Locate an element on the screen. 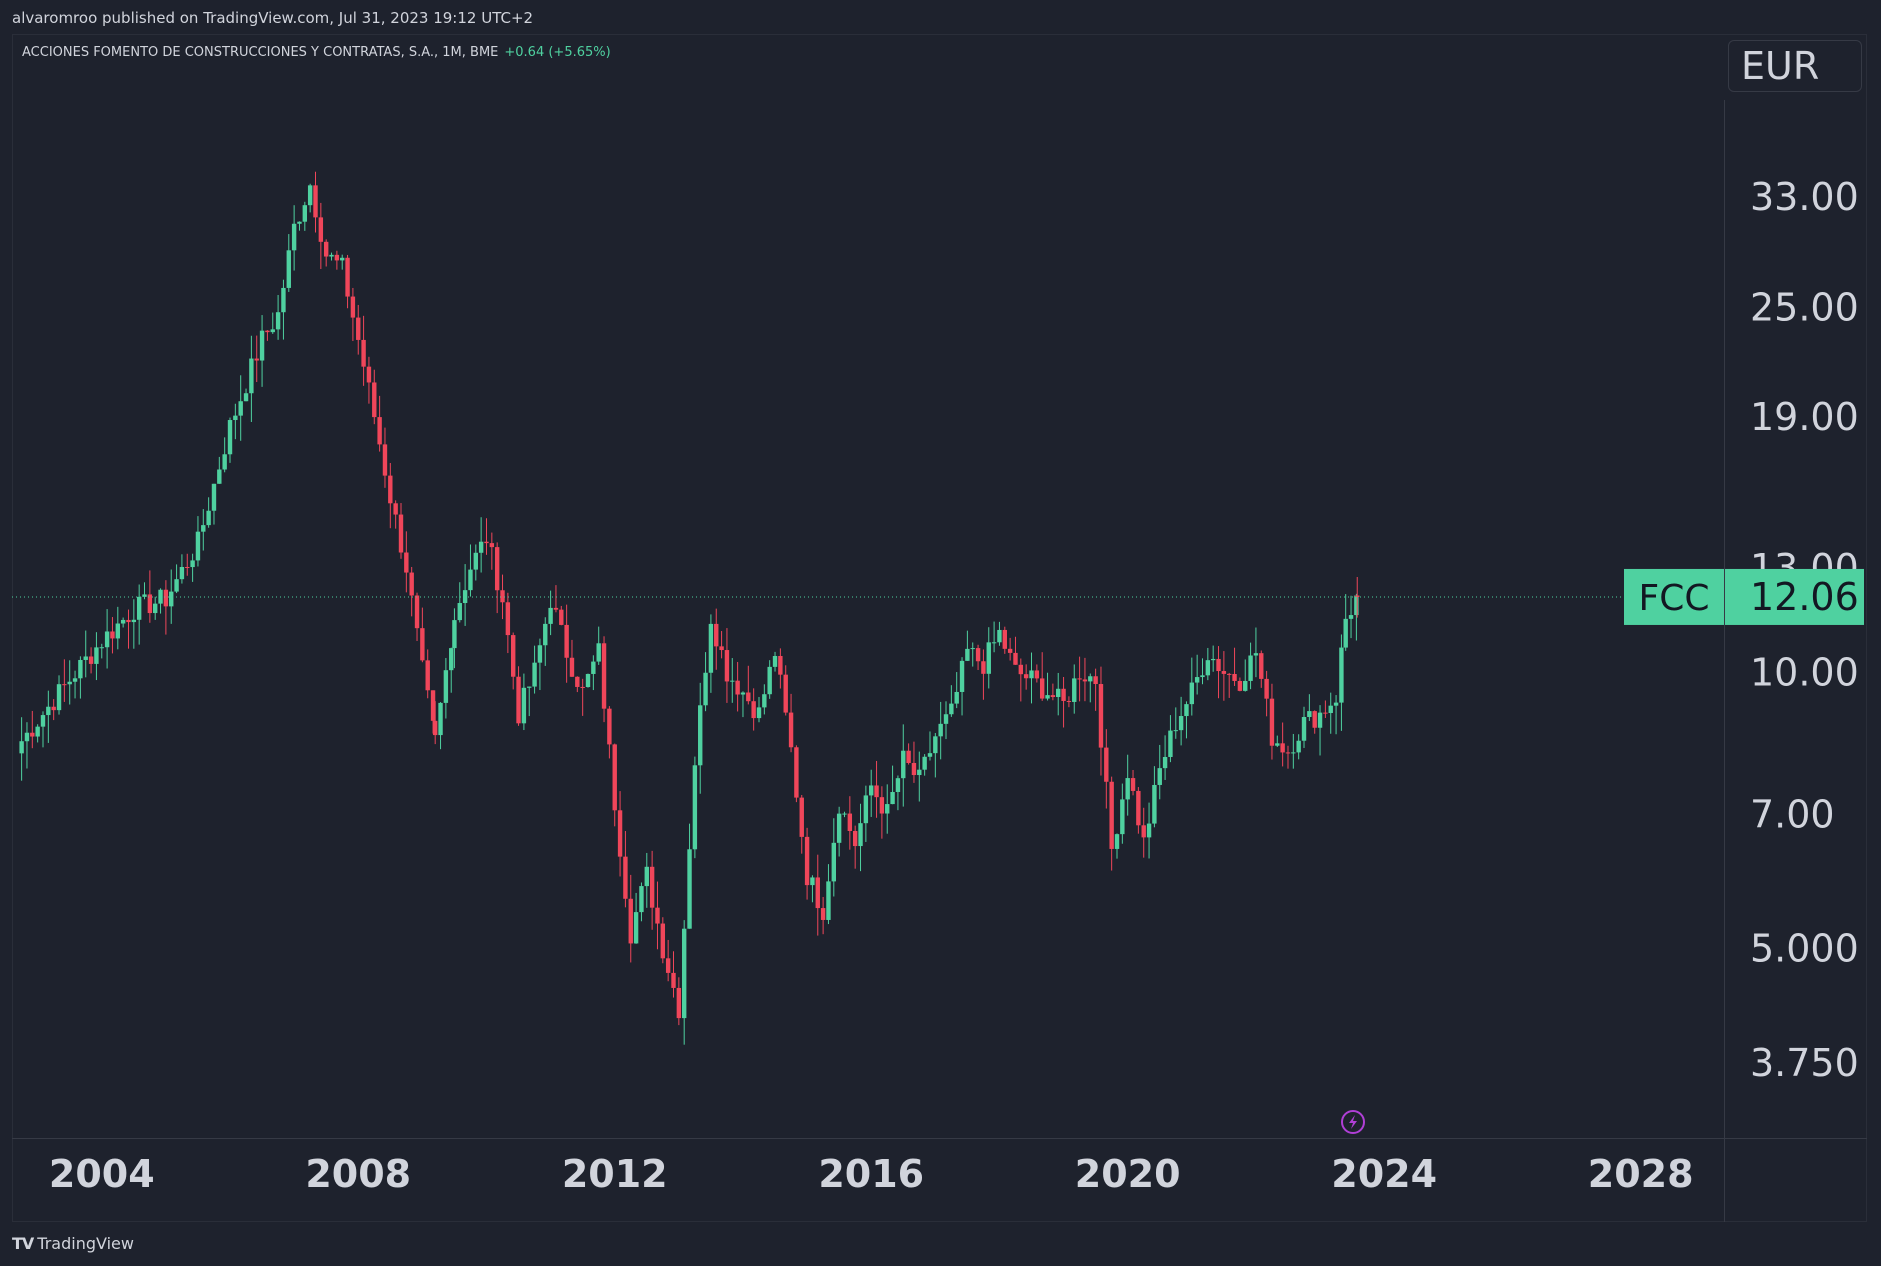  time-tick-label: 2016 is located at coordinates (871, 1174).